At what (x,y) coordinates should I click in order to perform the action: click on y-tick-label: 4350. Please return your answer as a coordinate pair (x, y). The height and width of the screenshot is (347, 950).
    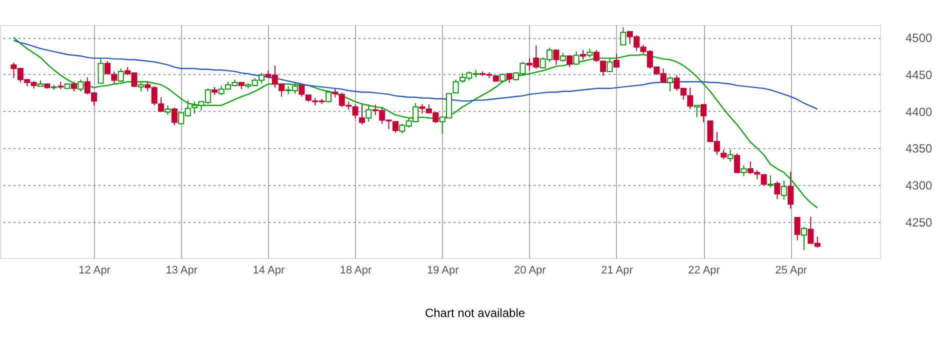
    Looking at the image, I should click on (919, 149).